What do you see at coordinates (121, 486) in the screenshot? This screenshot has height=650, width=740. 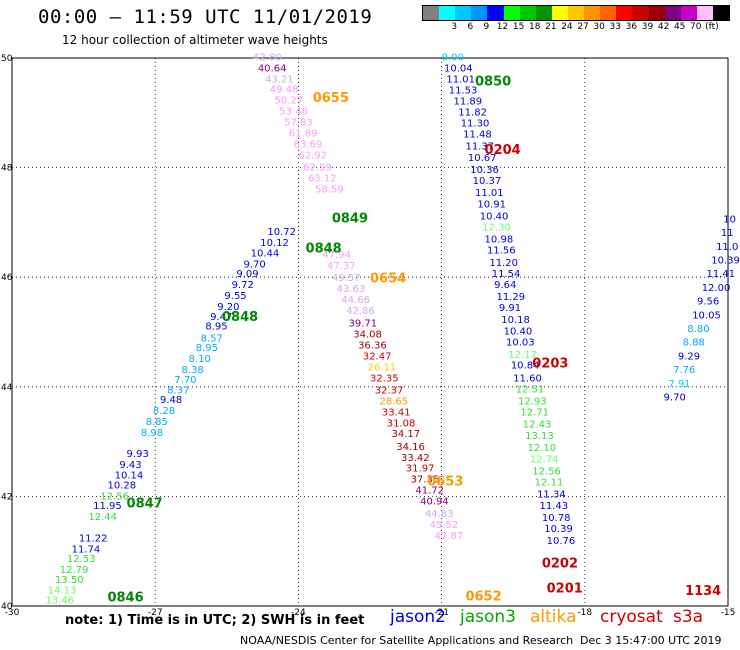 I see `wave-height-label: 10.28` at bounding box center [121, 486].